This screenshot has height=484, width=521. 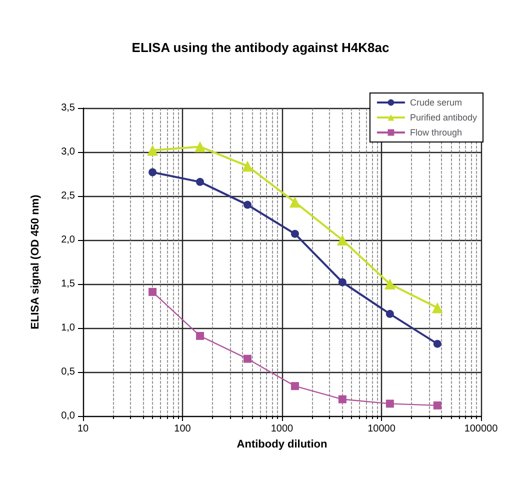 I want to click on x-tick-label: 1000, so click(x=282, y=429).